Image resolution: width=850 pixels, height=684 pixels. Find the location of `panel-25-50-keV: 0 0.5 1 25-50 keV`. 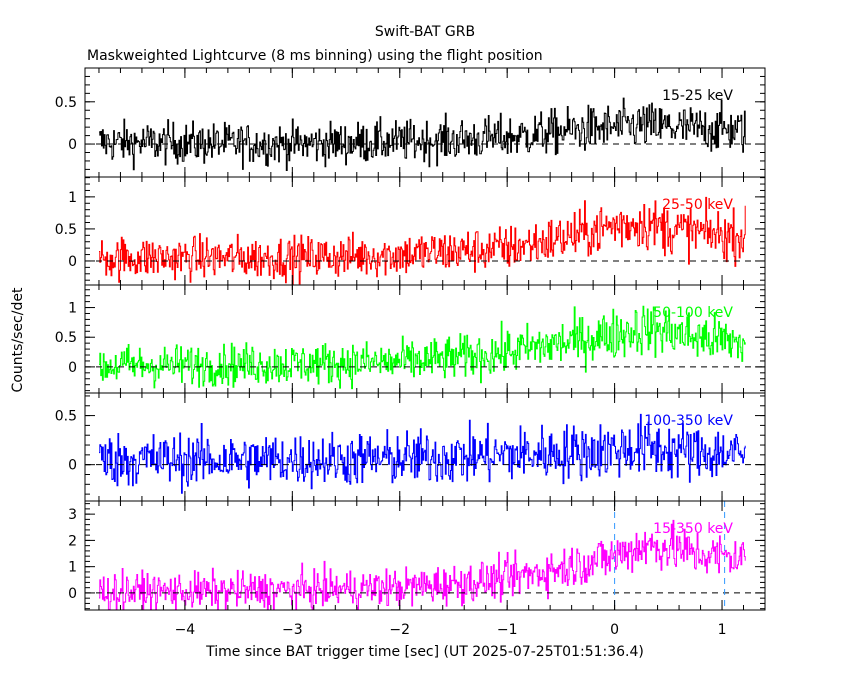

panel-25-50-keV: 0 0.5 1 25-50 keV is located at coordinates (410, 231).